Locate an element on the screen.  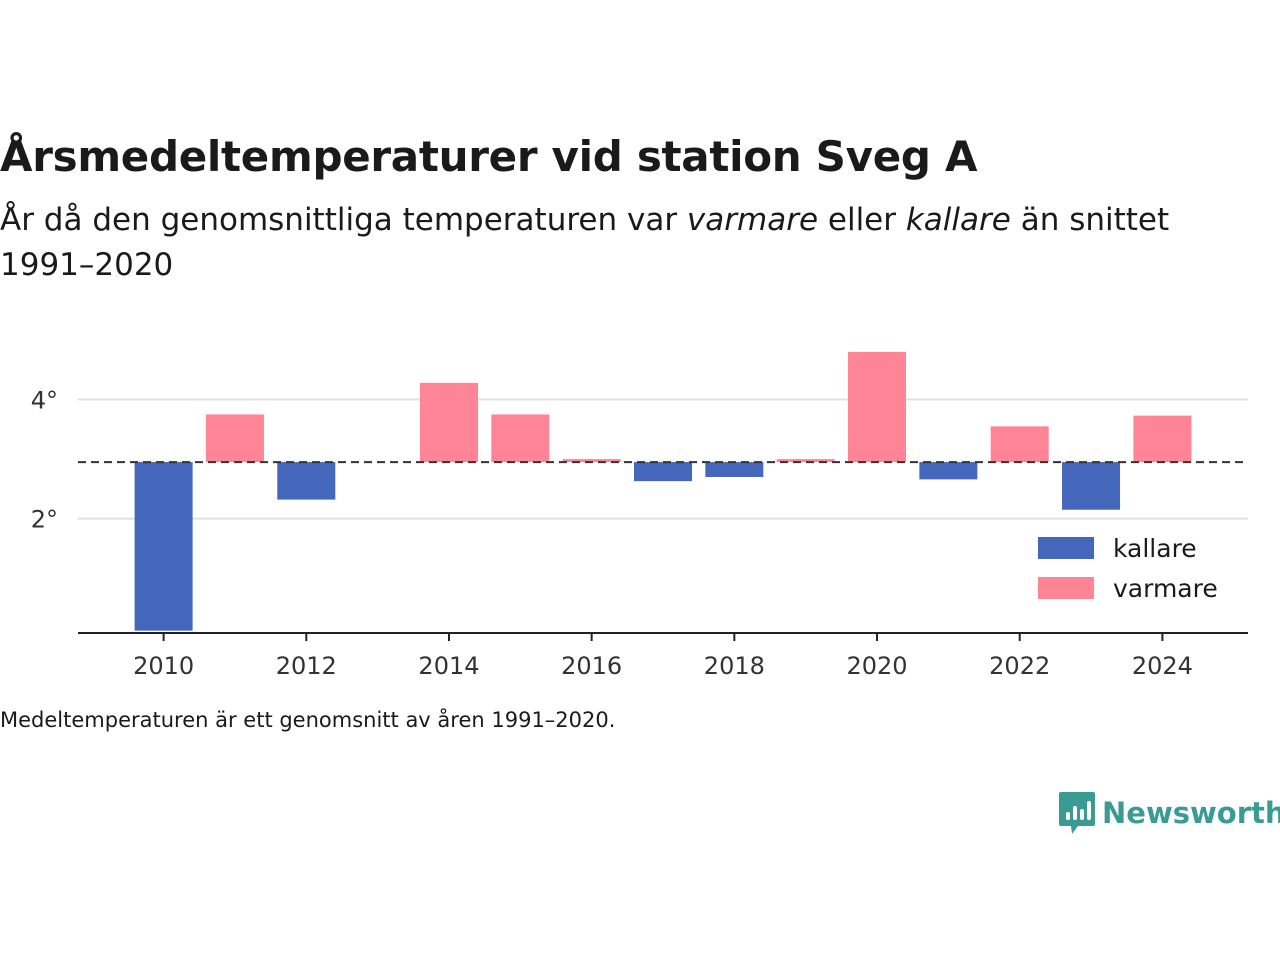
legend: kallare varmare is located at coordinates (1130, 569).